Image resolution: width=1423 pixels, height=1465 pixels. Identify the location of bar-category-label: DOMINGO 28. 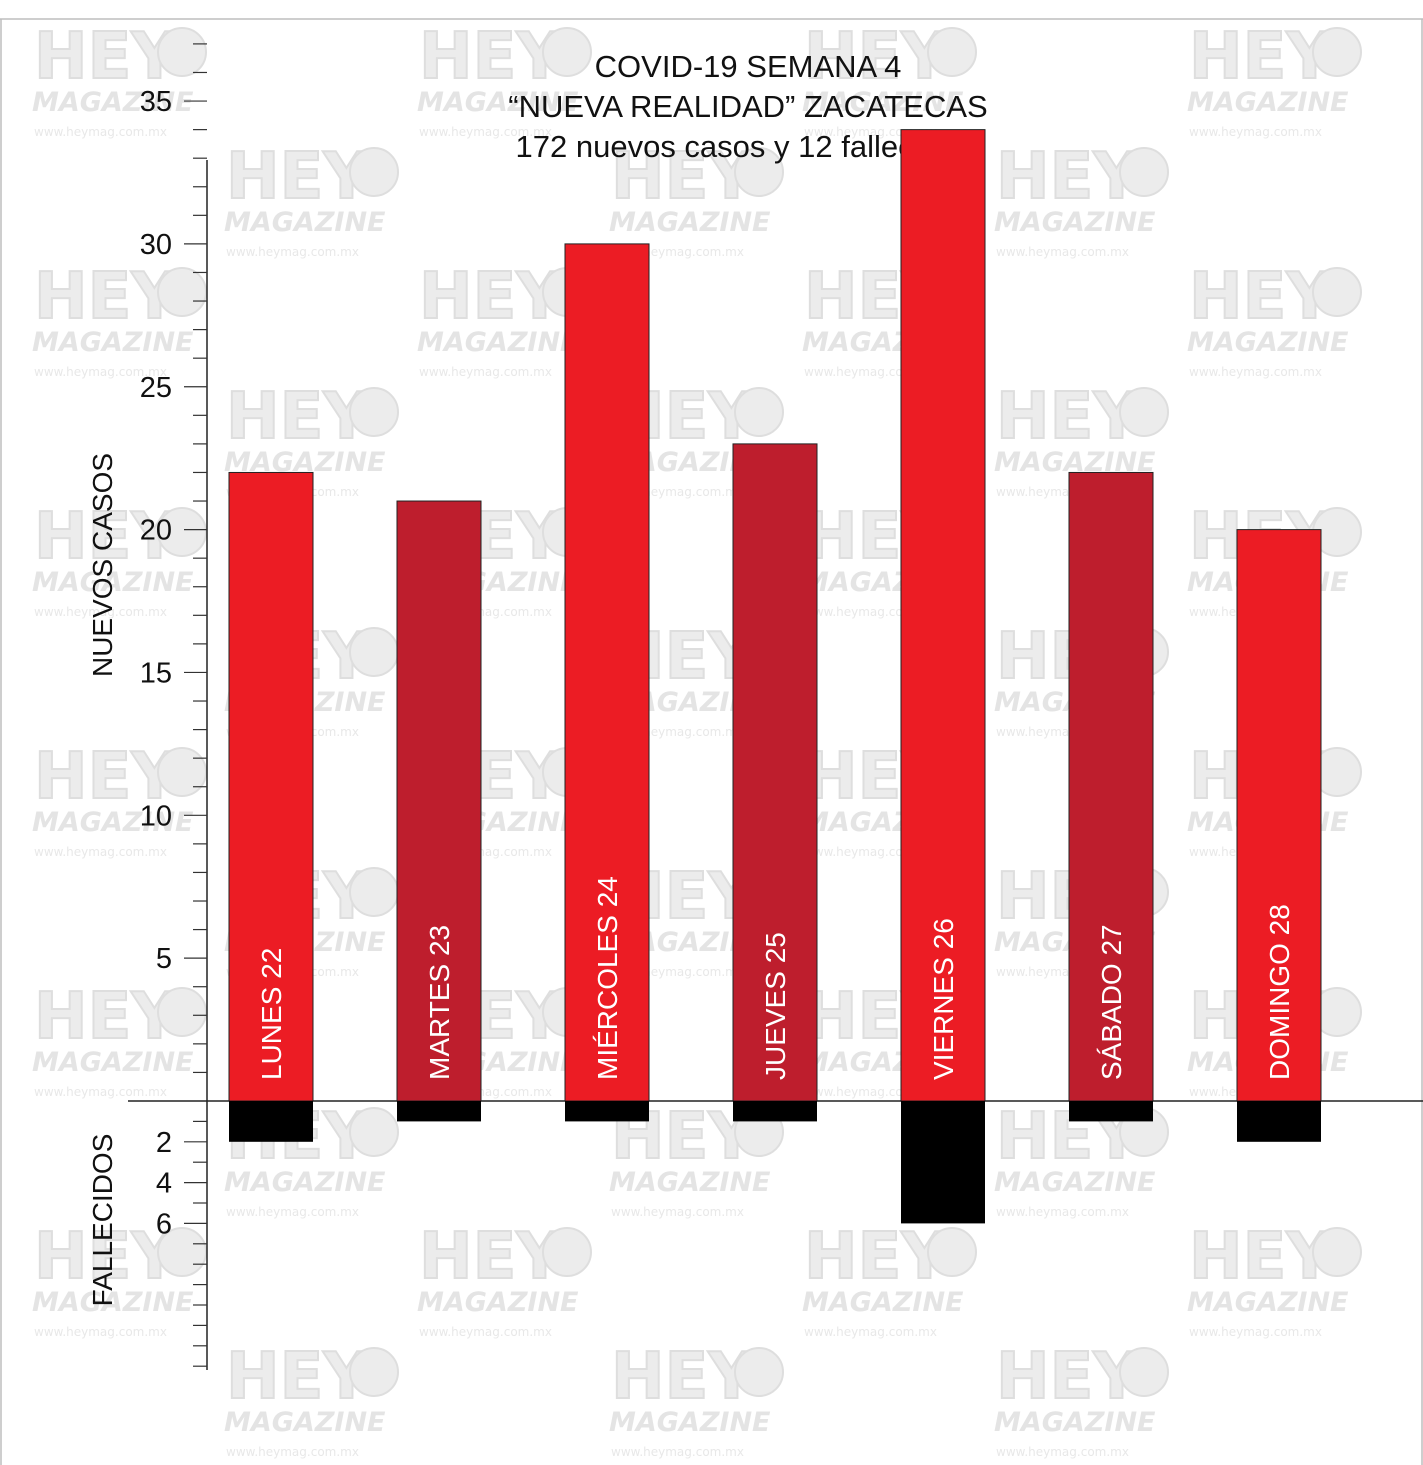
(1279, 992).